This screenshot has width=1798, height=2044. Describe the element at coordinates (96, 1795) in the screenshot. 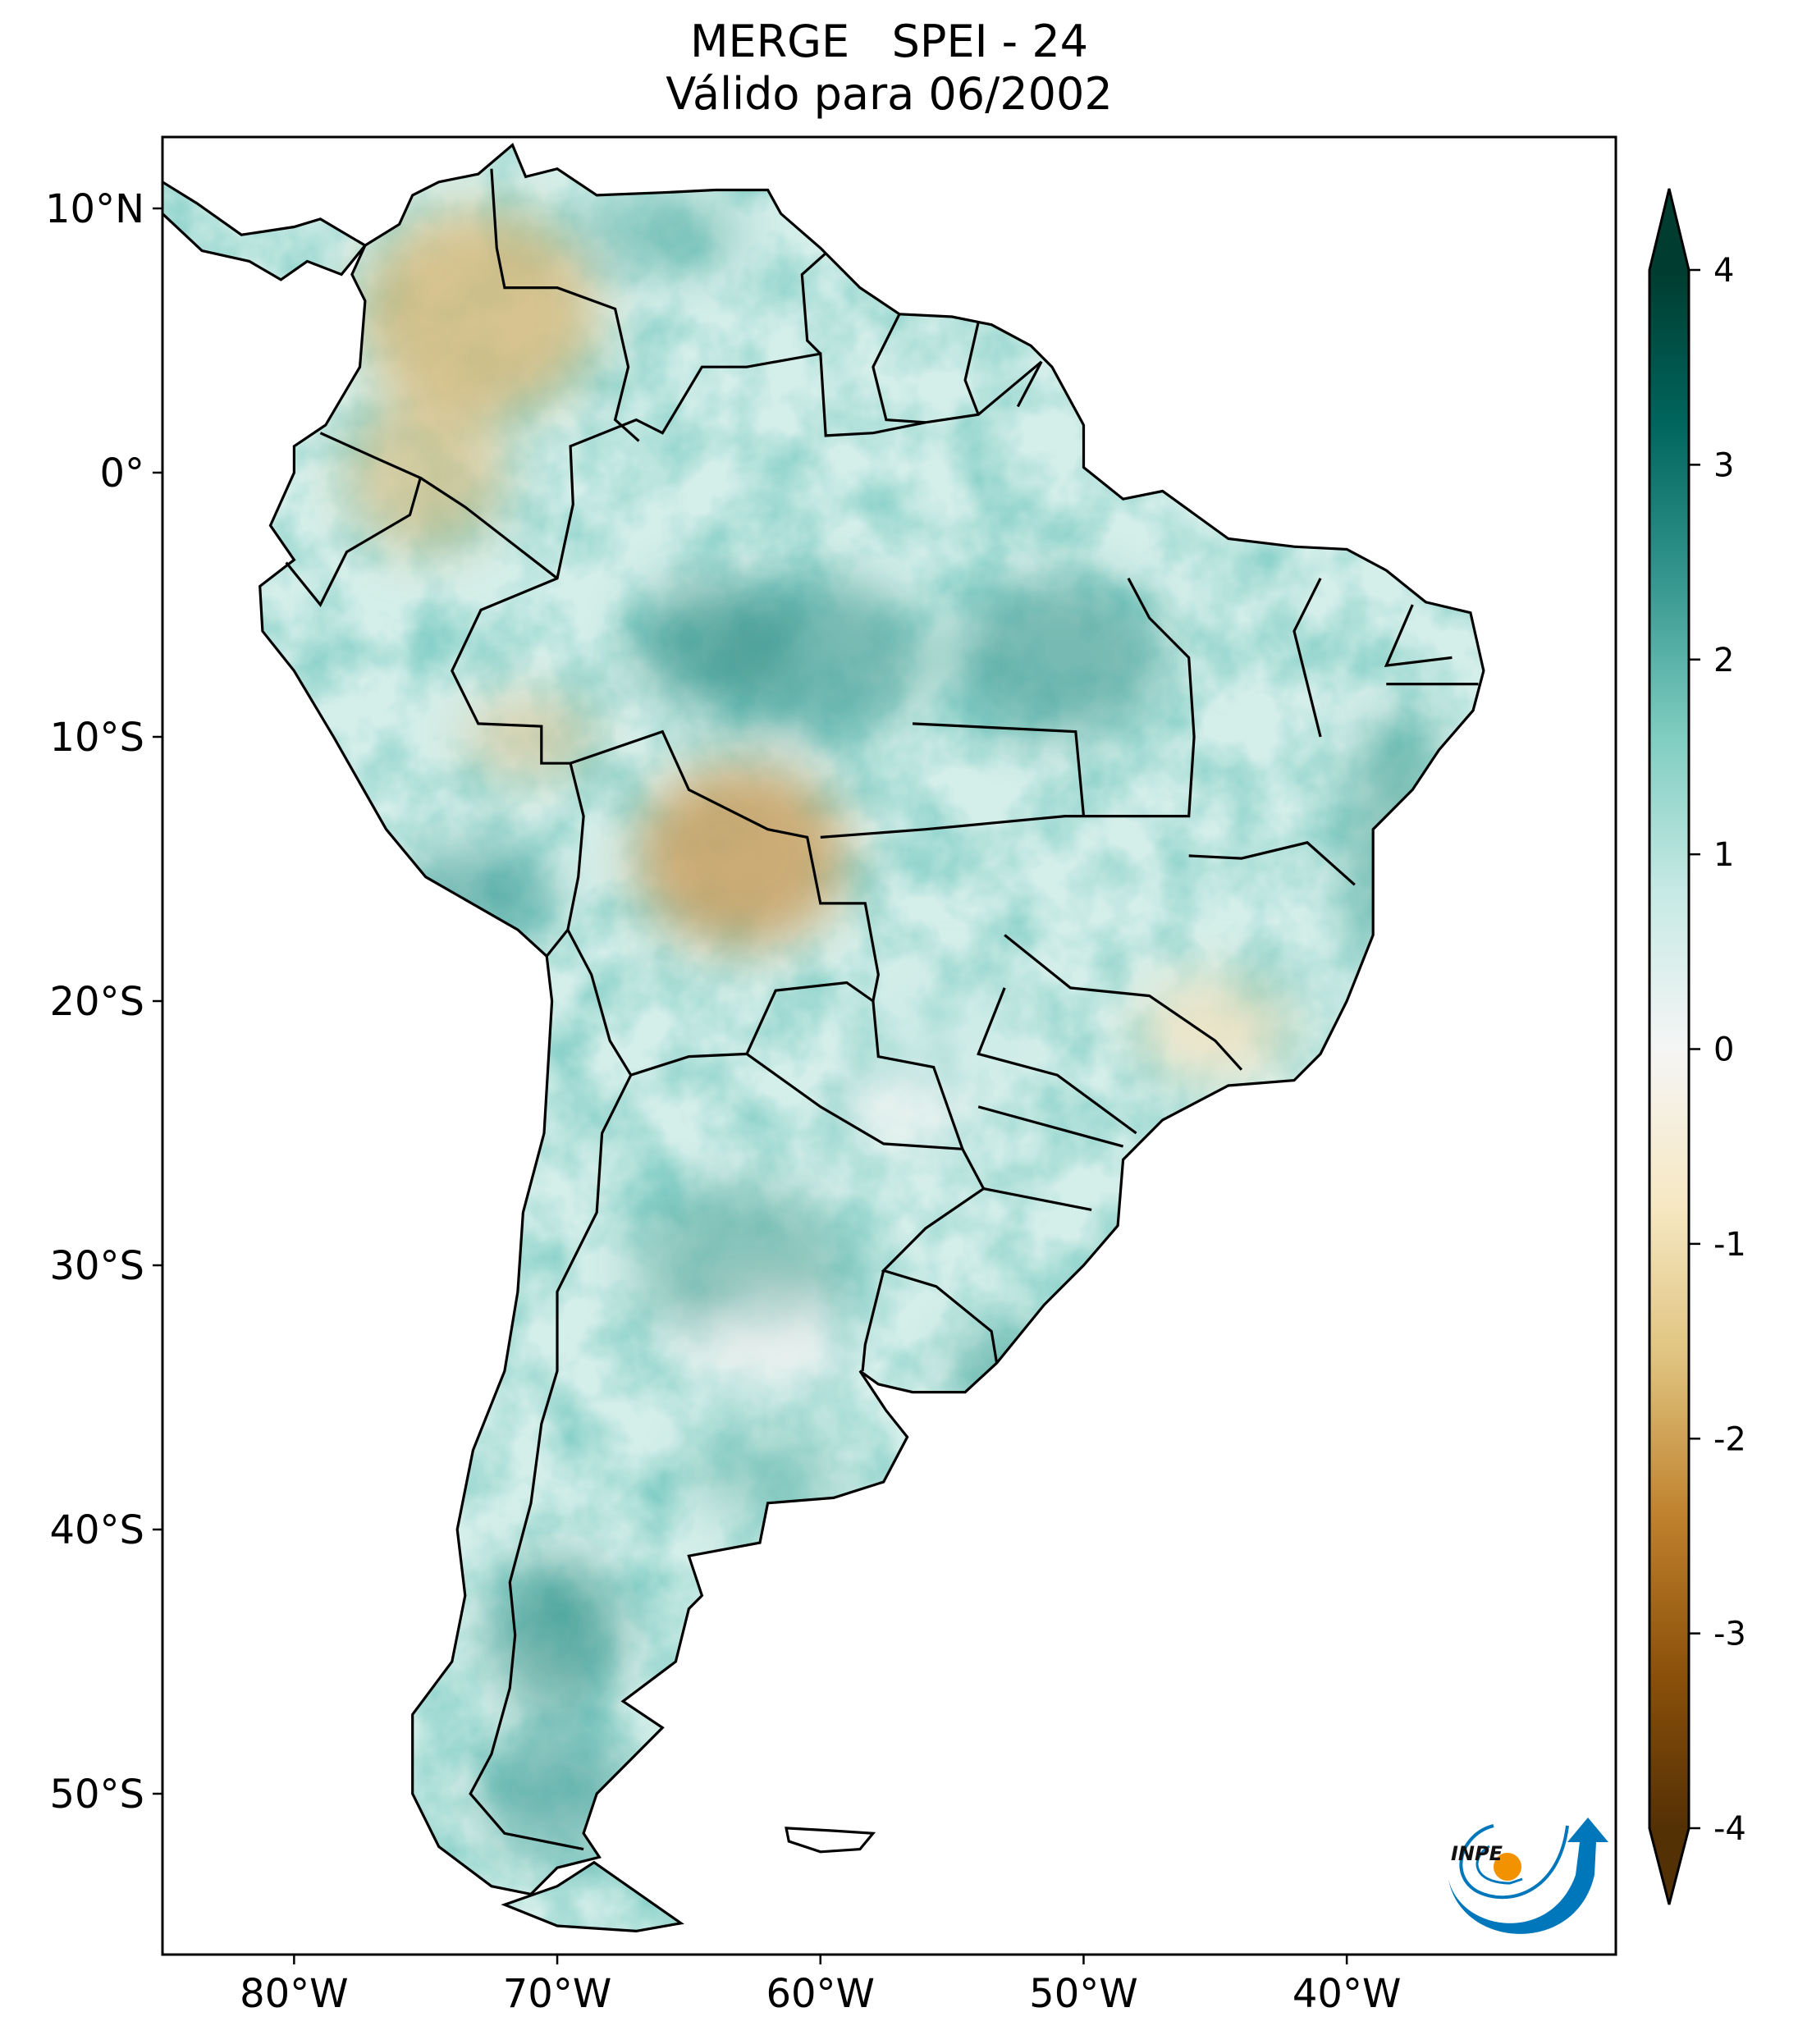

I see `lat-tick-label: 50°S` at that location.